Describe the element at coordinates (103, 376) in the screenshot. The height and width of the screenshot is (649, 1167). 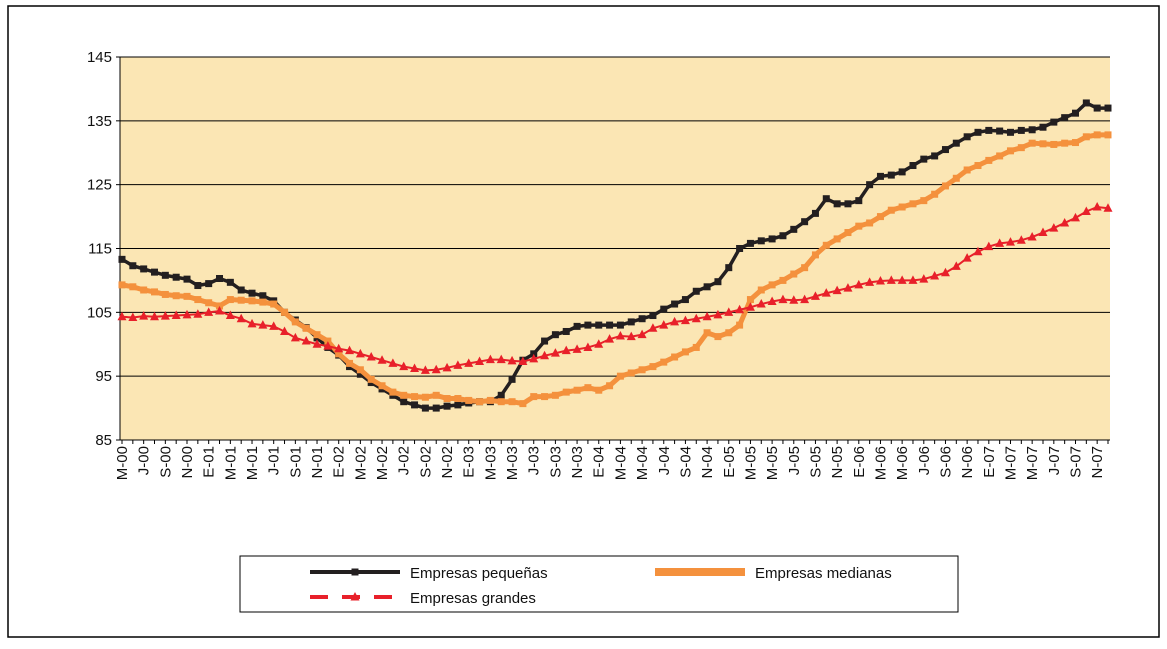
I see `y-tick-label: 95` at that location.